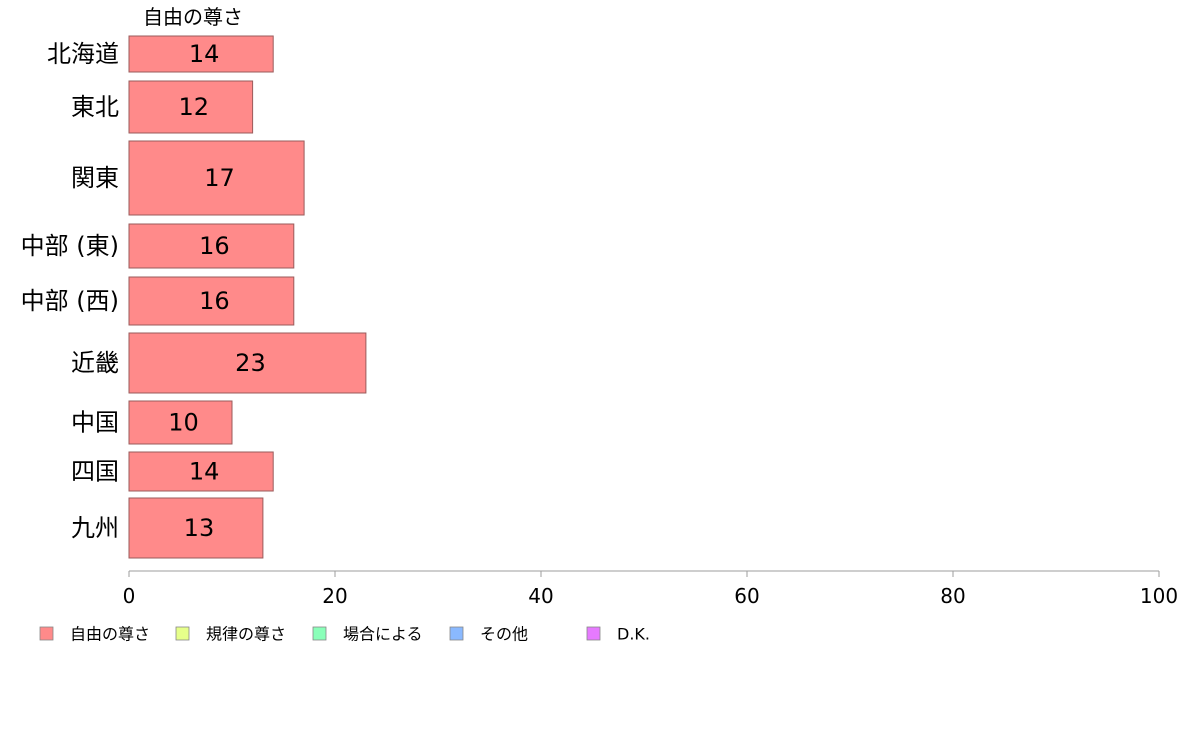 This screenshot has width=1188, height=740. I want to click on x-tick-label: 20, so click(334, 596).